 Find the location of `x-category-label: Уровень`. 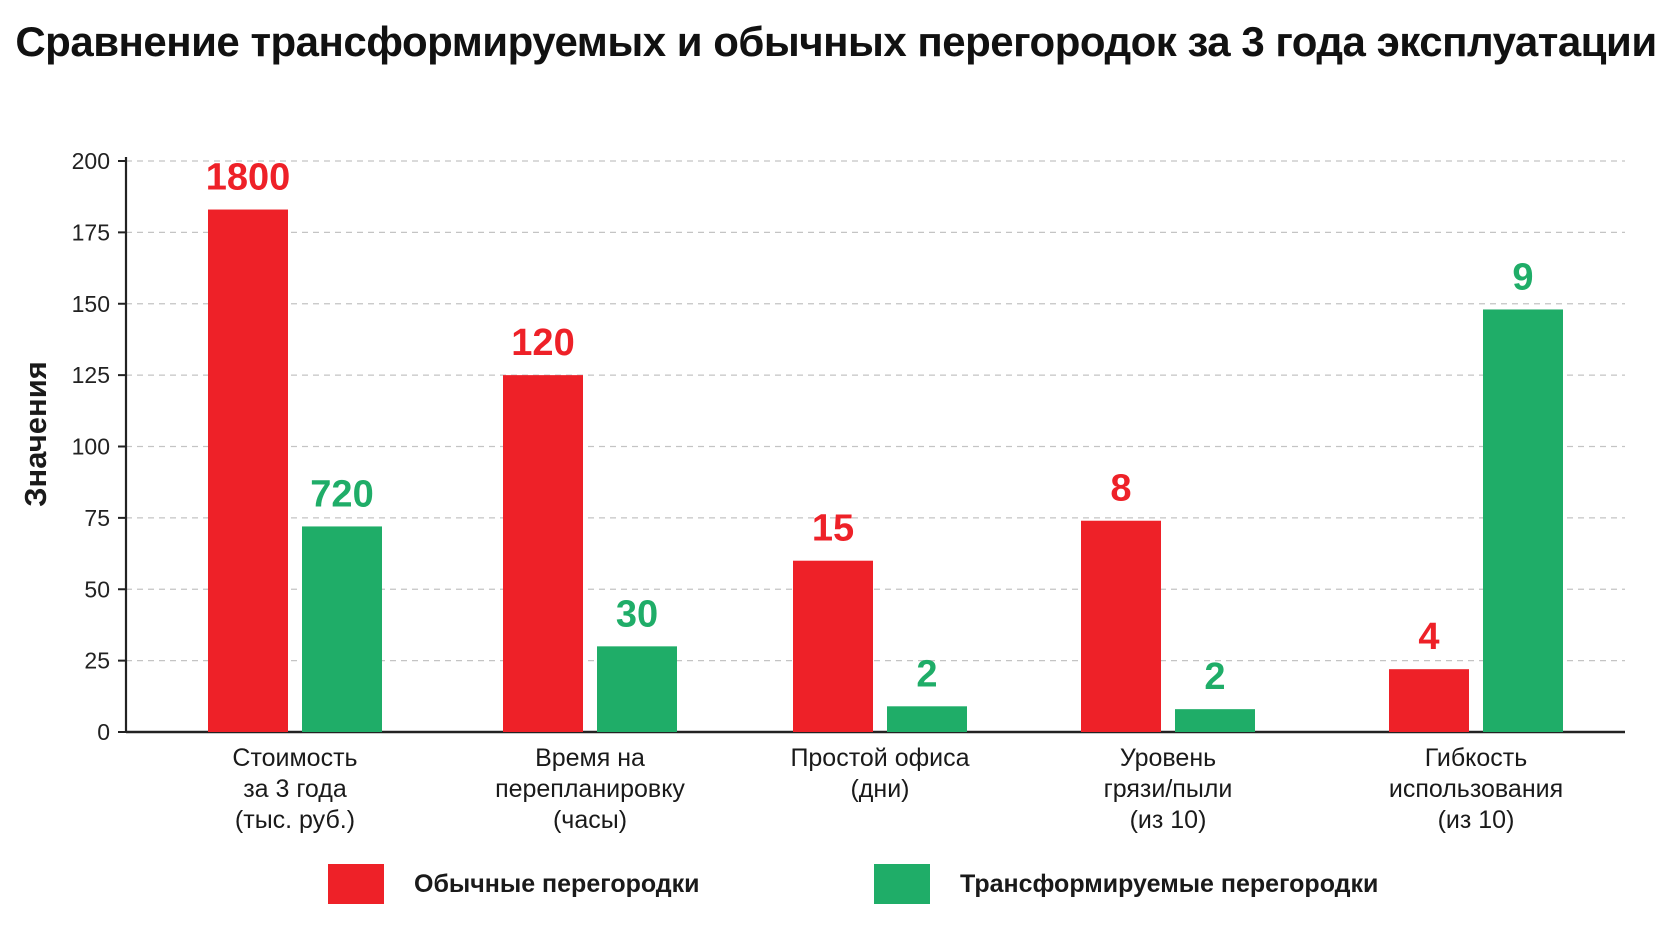

x-category-label: Уровень is located at coordinates (1168, 758).